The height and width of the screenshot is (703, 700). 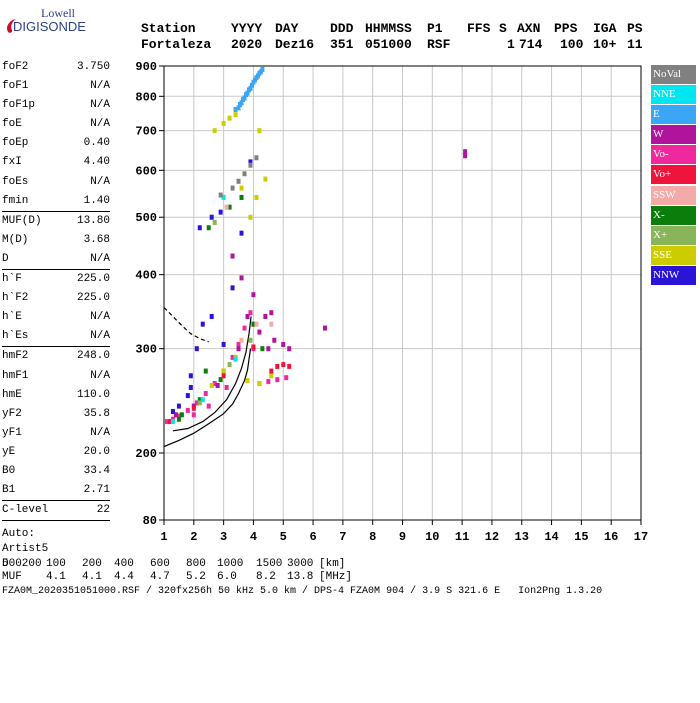 What do you see at coordinates (673, 74) in the screenshot?
I see `legend-item: NoVal` at bounding box center [673, 74].